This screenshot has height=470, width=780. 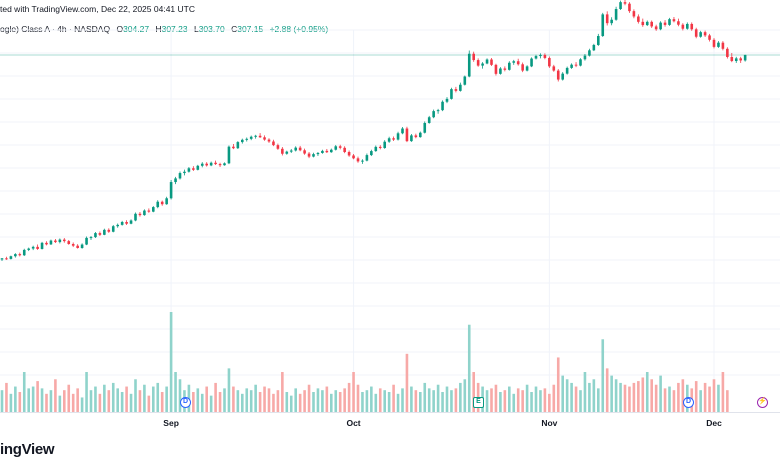 I want to click on time-axis-line, so click(x=390, y=412).